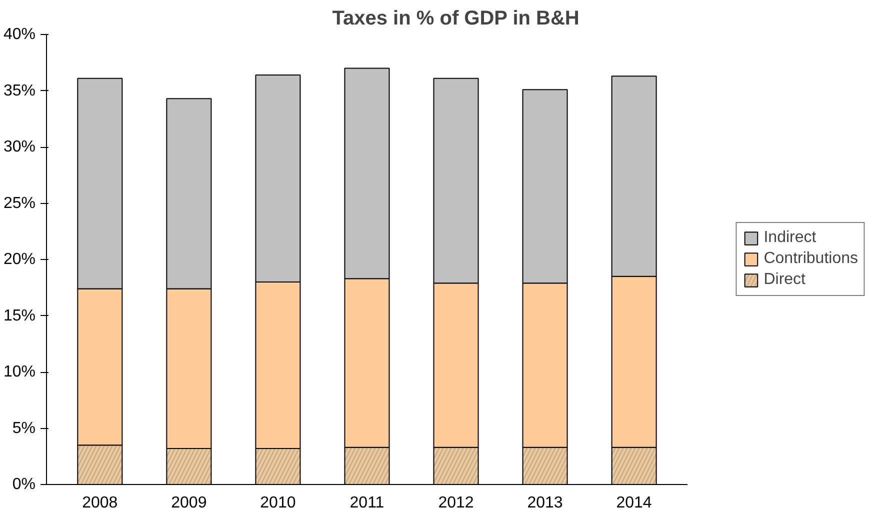  Describe the element at coordinates (278, 503) in the screenshot. I see `x-tick-label: 2010` at that location.